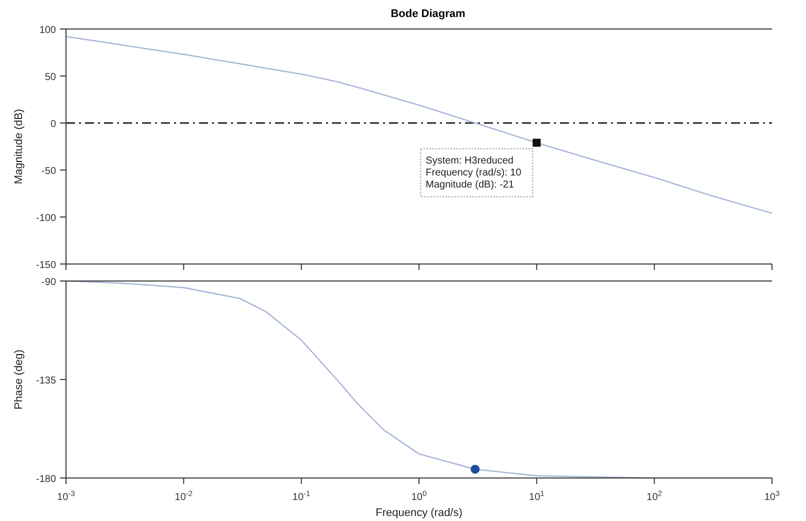 The width and height of the screenshot is (806, 521). Describe the element at coordinates (419, 495) in the screenshot. I see `x-tick-label: 10$^{0}$` at that location.